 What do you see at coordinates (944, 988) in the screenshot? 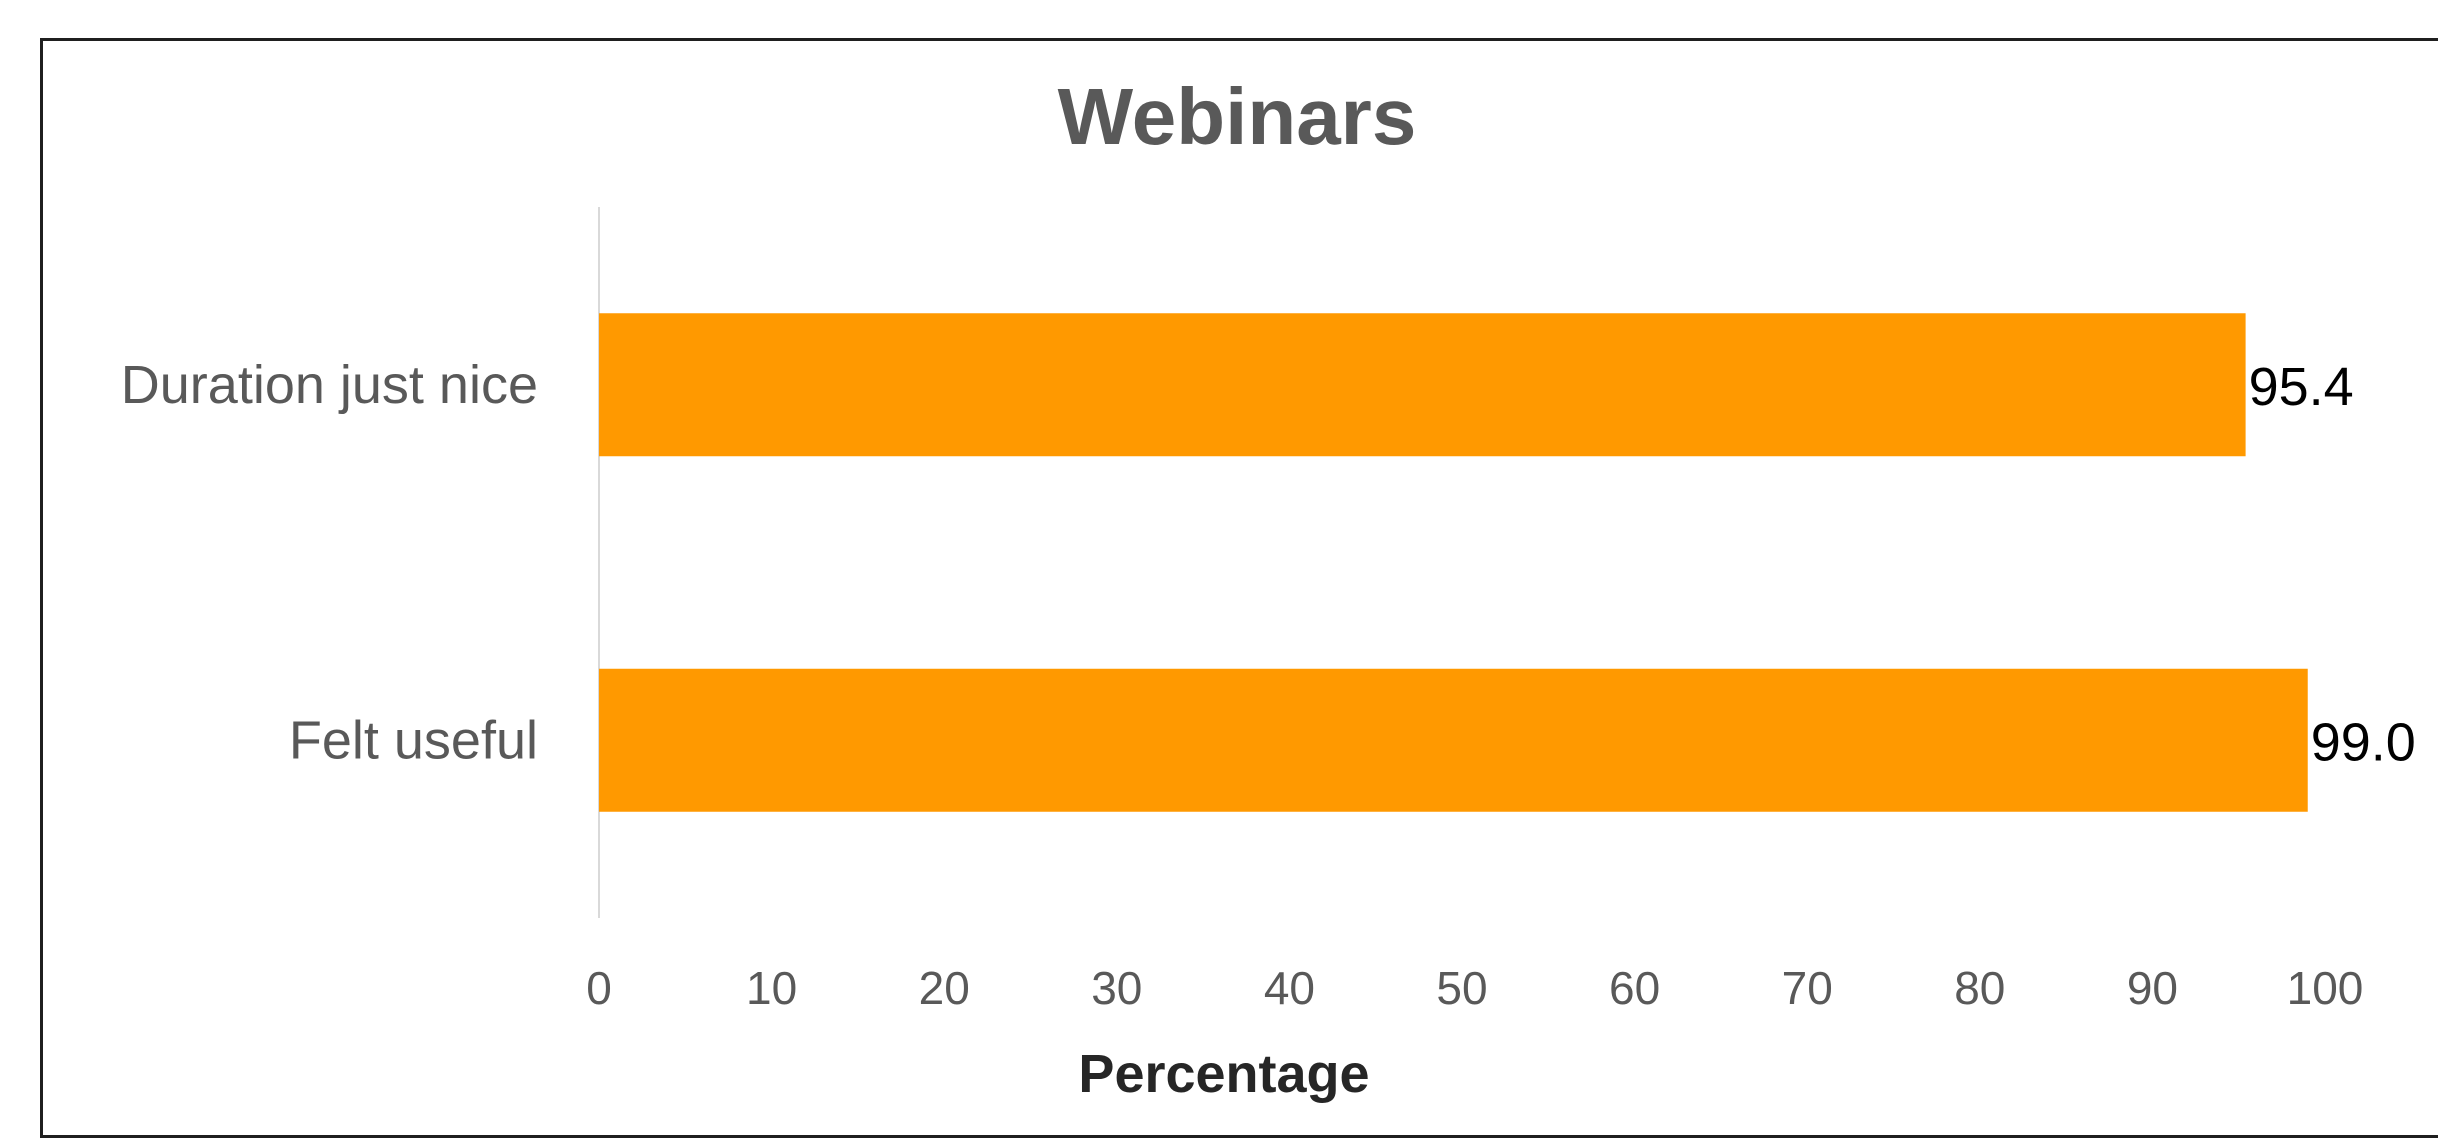
I see `x-tick-label: 20` at bounding box center [944, 988].